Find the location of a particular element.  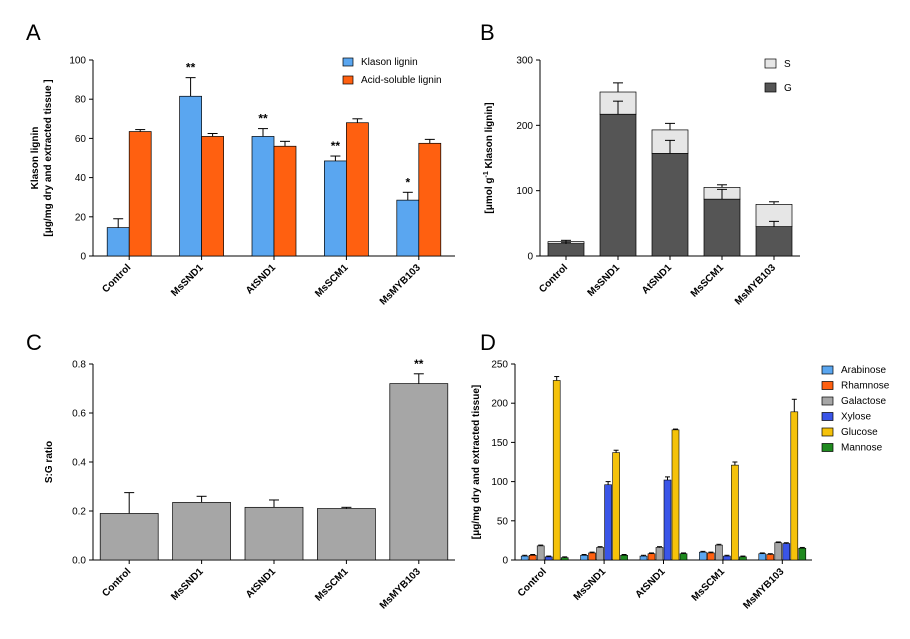

category-label-c: AtSND1 is located at coordinates (261, 583).